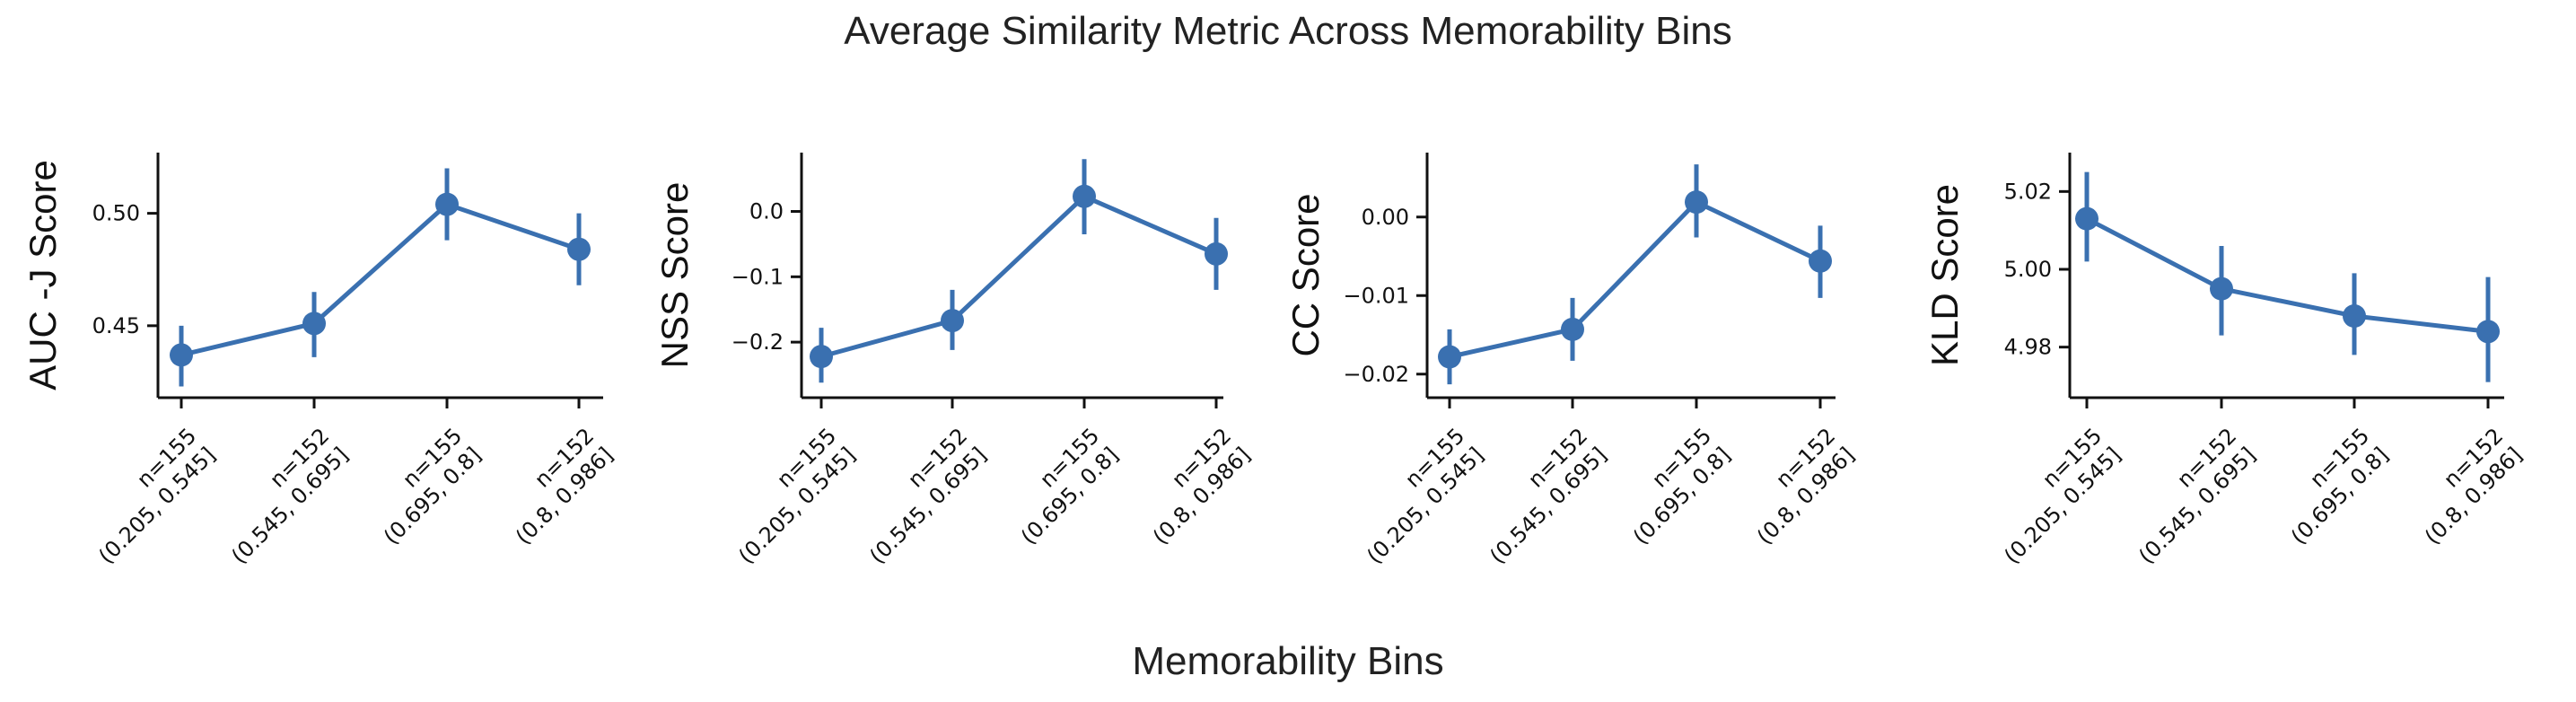  What do you see at coordinates (758, 342) in the screenshot?
I see `y-tick-label: −0.2` at bounding box center [758, 342].